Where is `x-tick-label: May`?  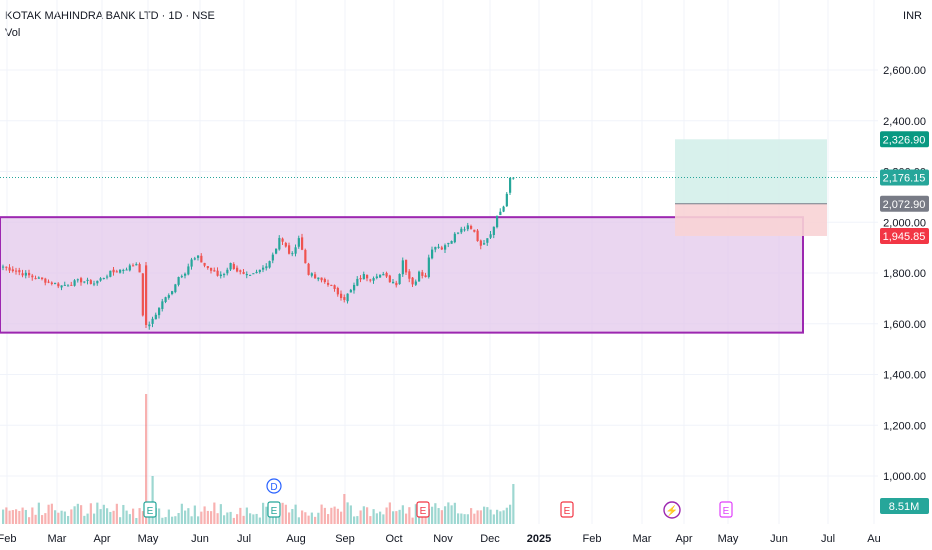 x-tick-label: May is located at coordinates (728, 539).